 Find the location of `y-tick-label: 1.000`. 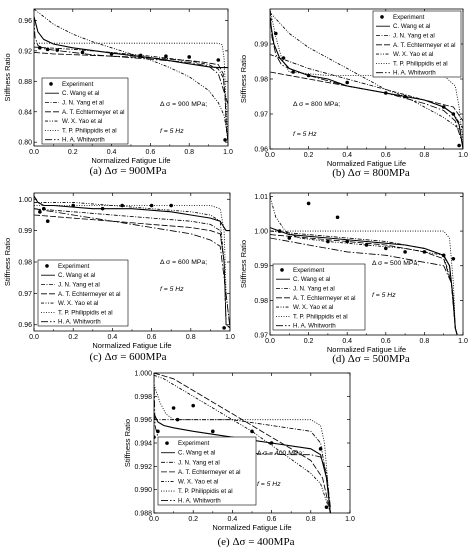

y-tick-label: 1.000 is located at coordinates (143, 374).